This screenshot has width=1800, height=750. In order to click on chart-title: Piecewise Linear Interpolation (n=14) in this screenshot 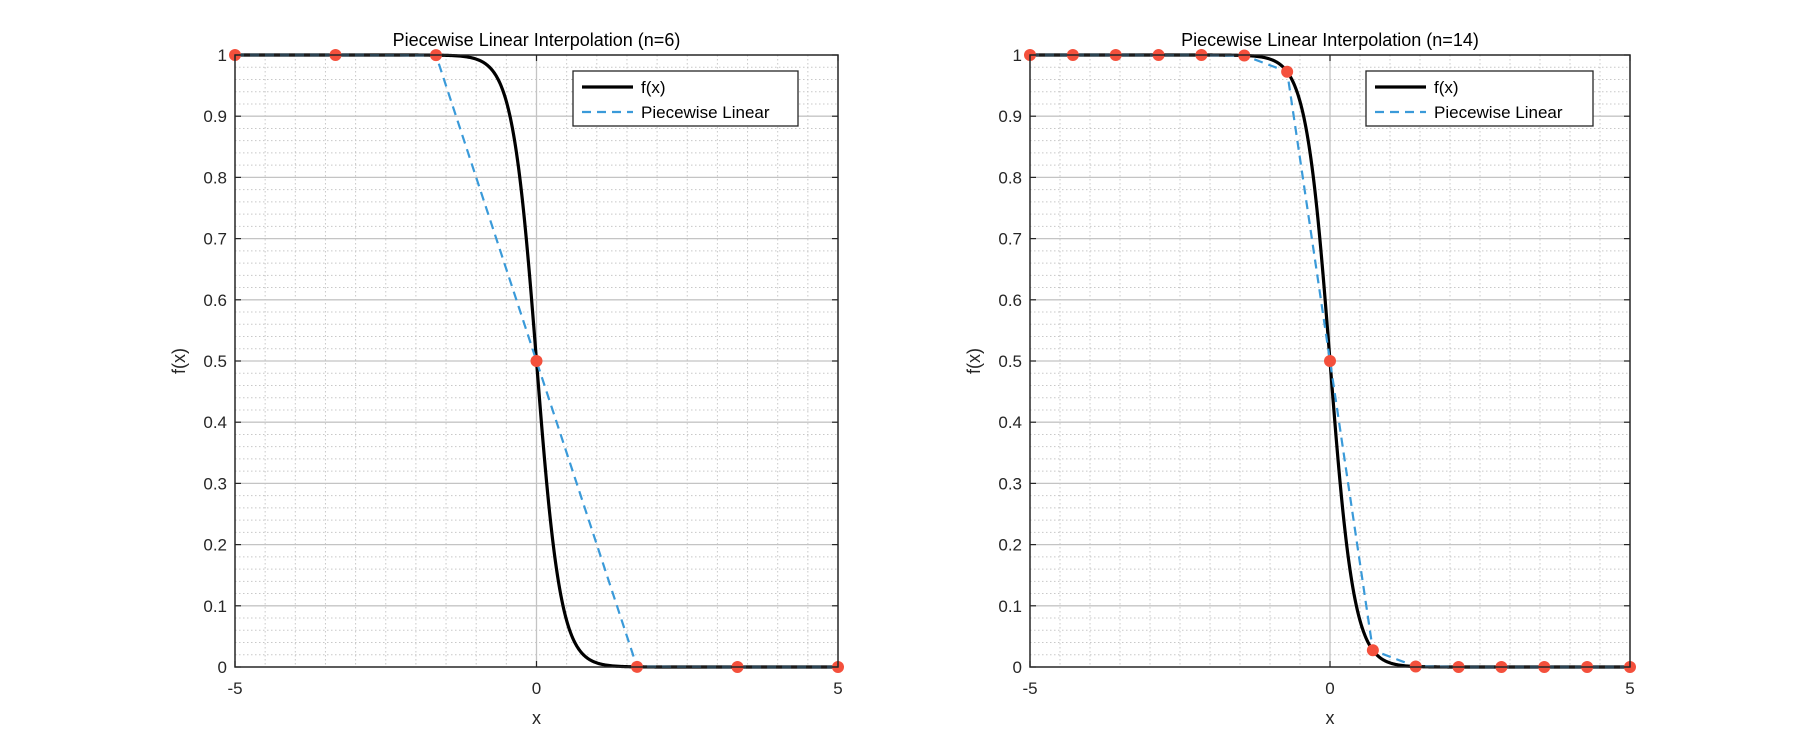, I will do `click(1330, 40)`.